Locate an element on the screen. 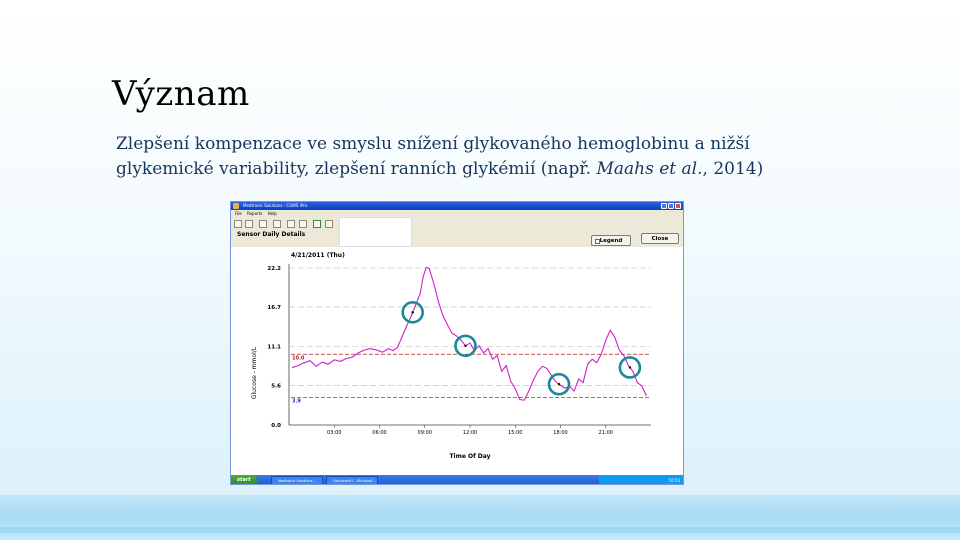 This screenshot has width=960, height=540. x-tick-label: 06:00 is located at coordinates (379, 433).